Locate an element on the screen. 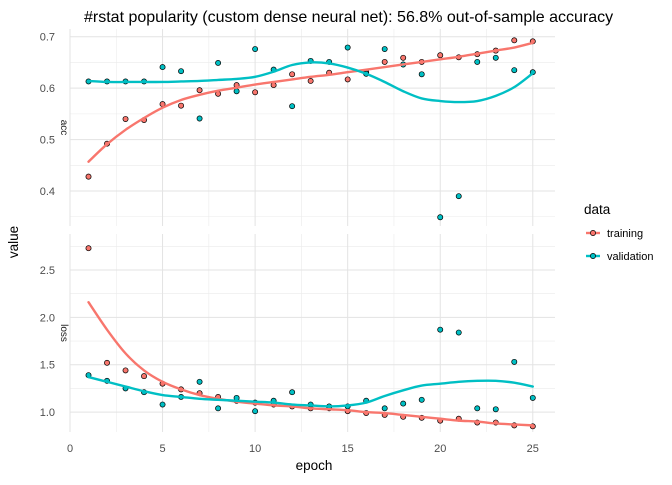 Image resolution: width=672 pixels, height=485 pixels. x-tick-label: 15 is located at coordinates (348, 449).